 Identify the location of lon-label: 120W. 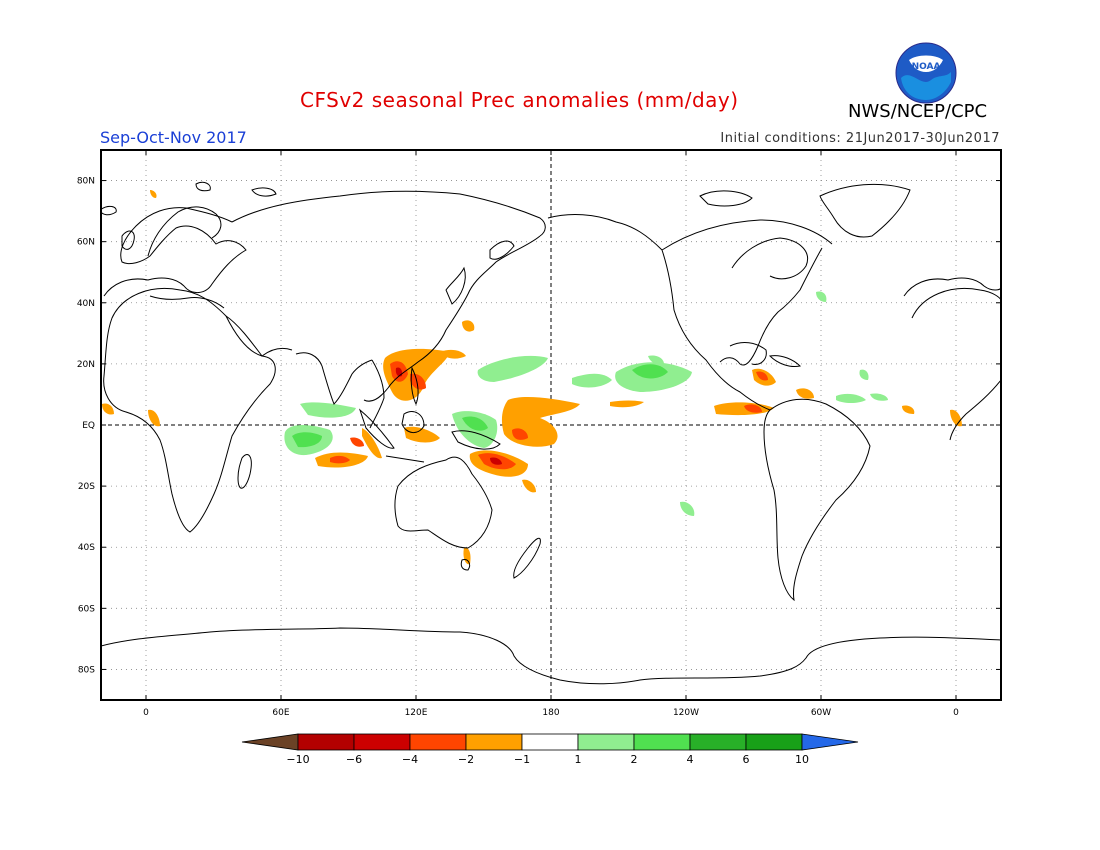
(686, 713).